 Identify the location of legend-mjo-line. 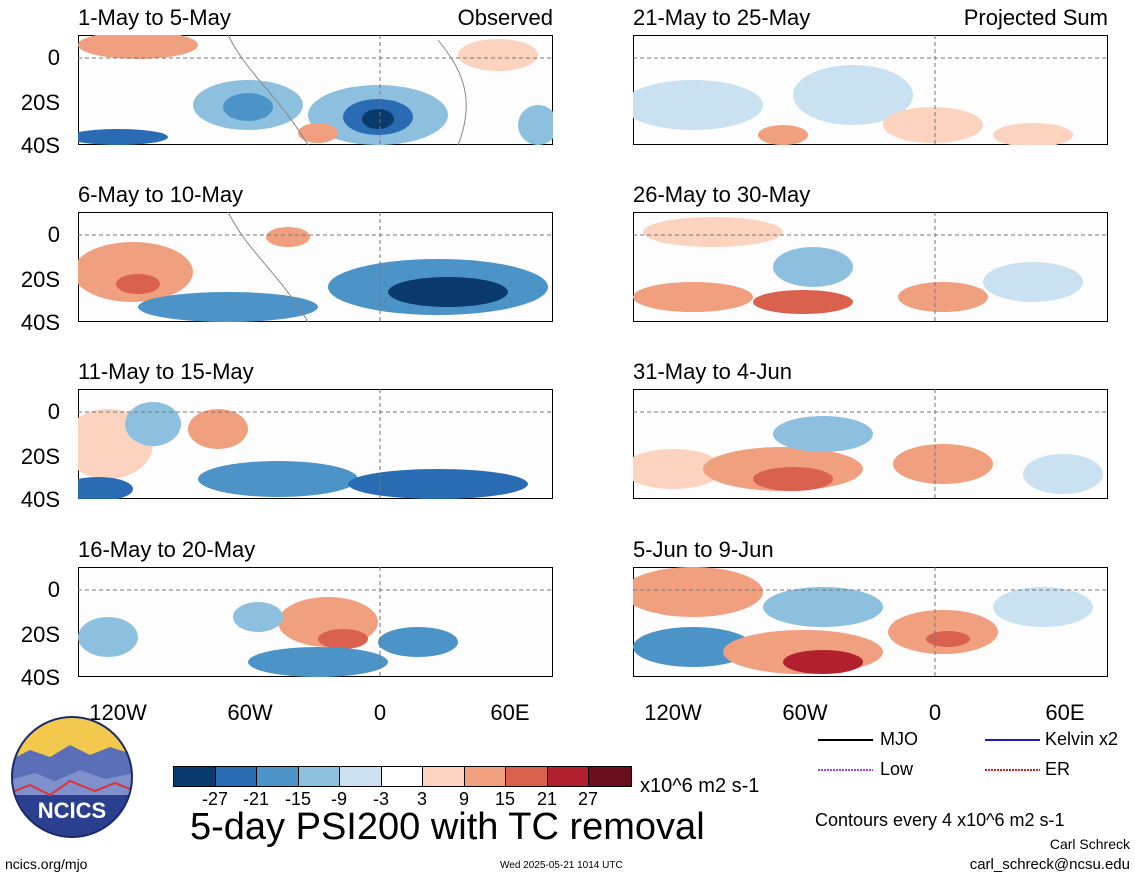
(845, 740).